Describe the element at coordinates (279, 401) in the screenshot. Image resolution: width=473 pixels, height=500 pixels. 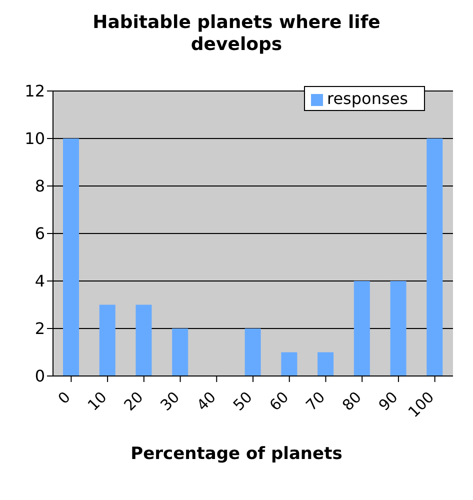
I see `x-tick-label: 60` at that location.